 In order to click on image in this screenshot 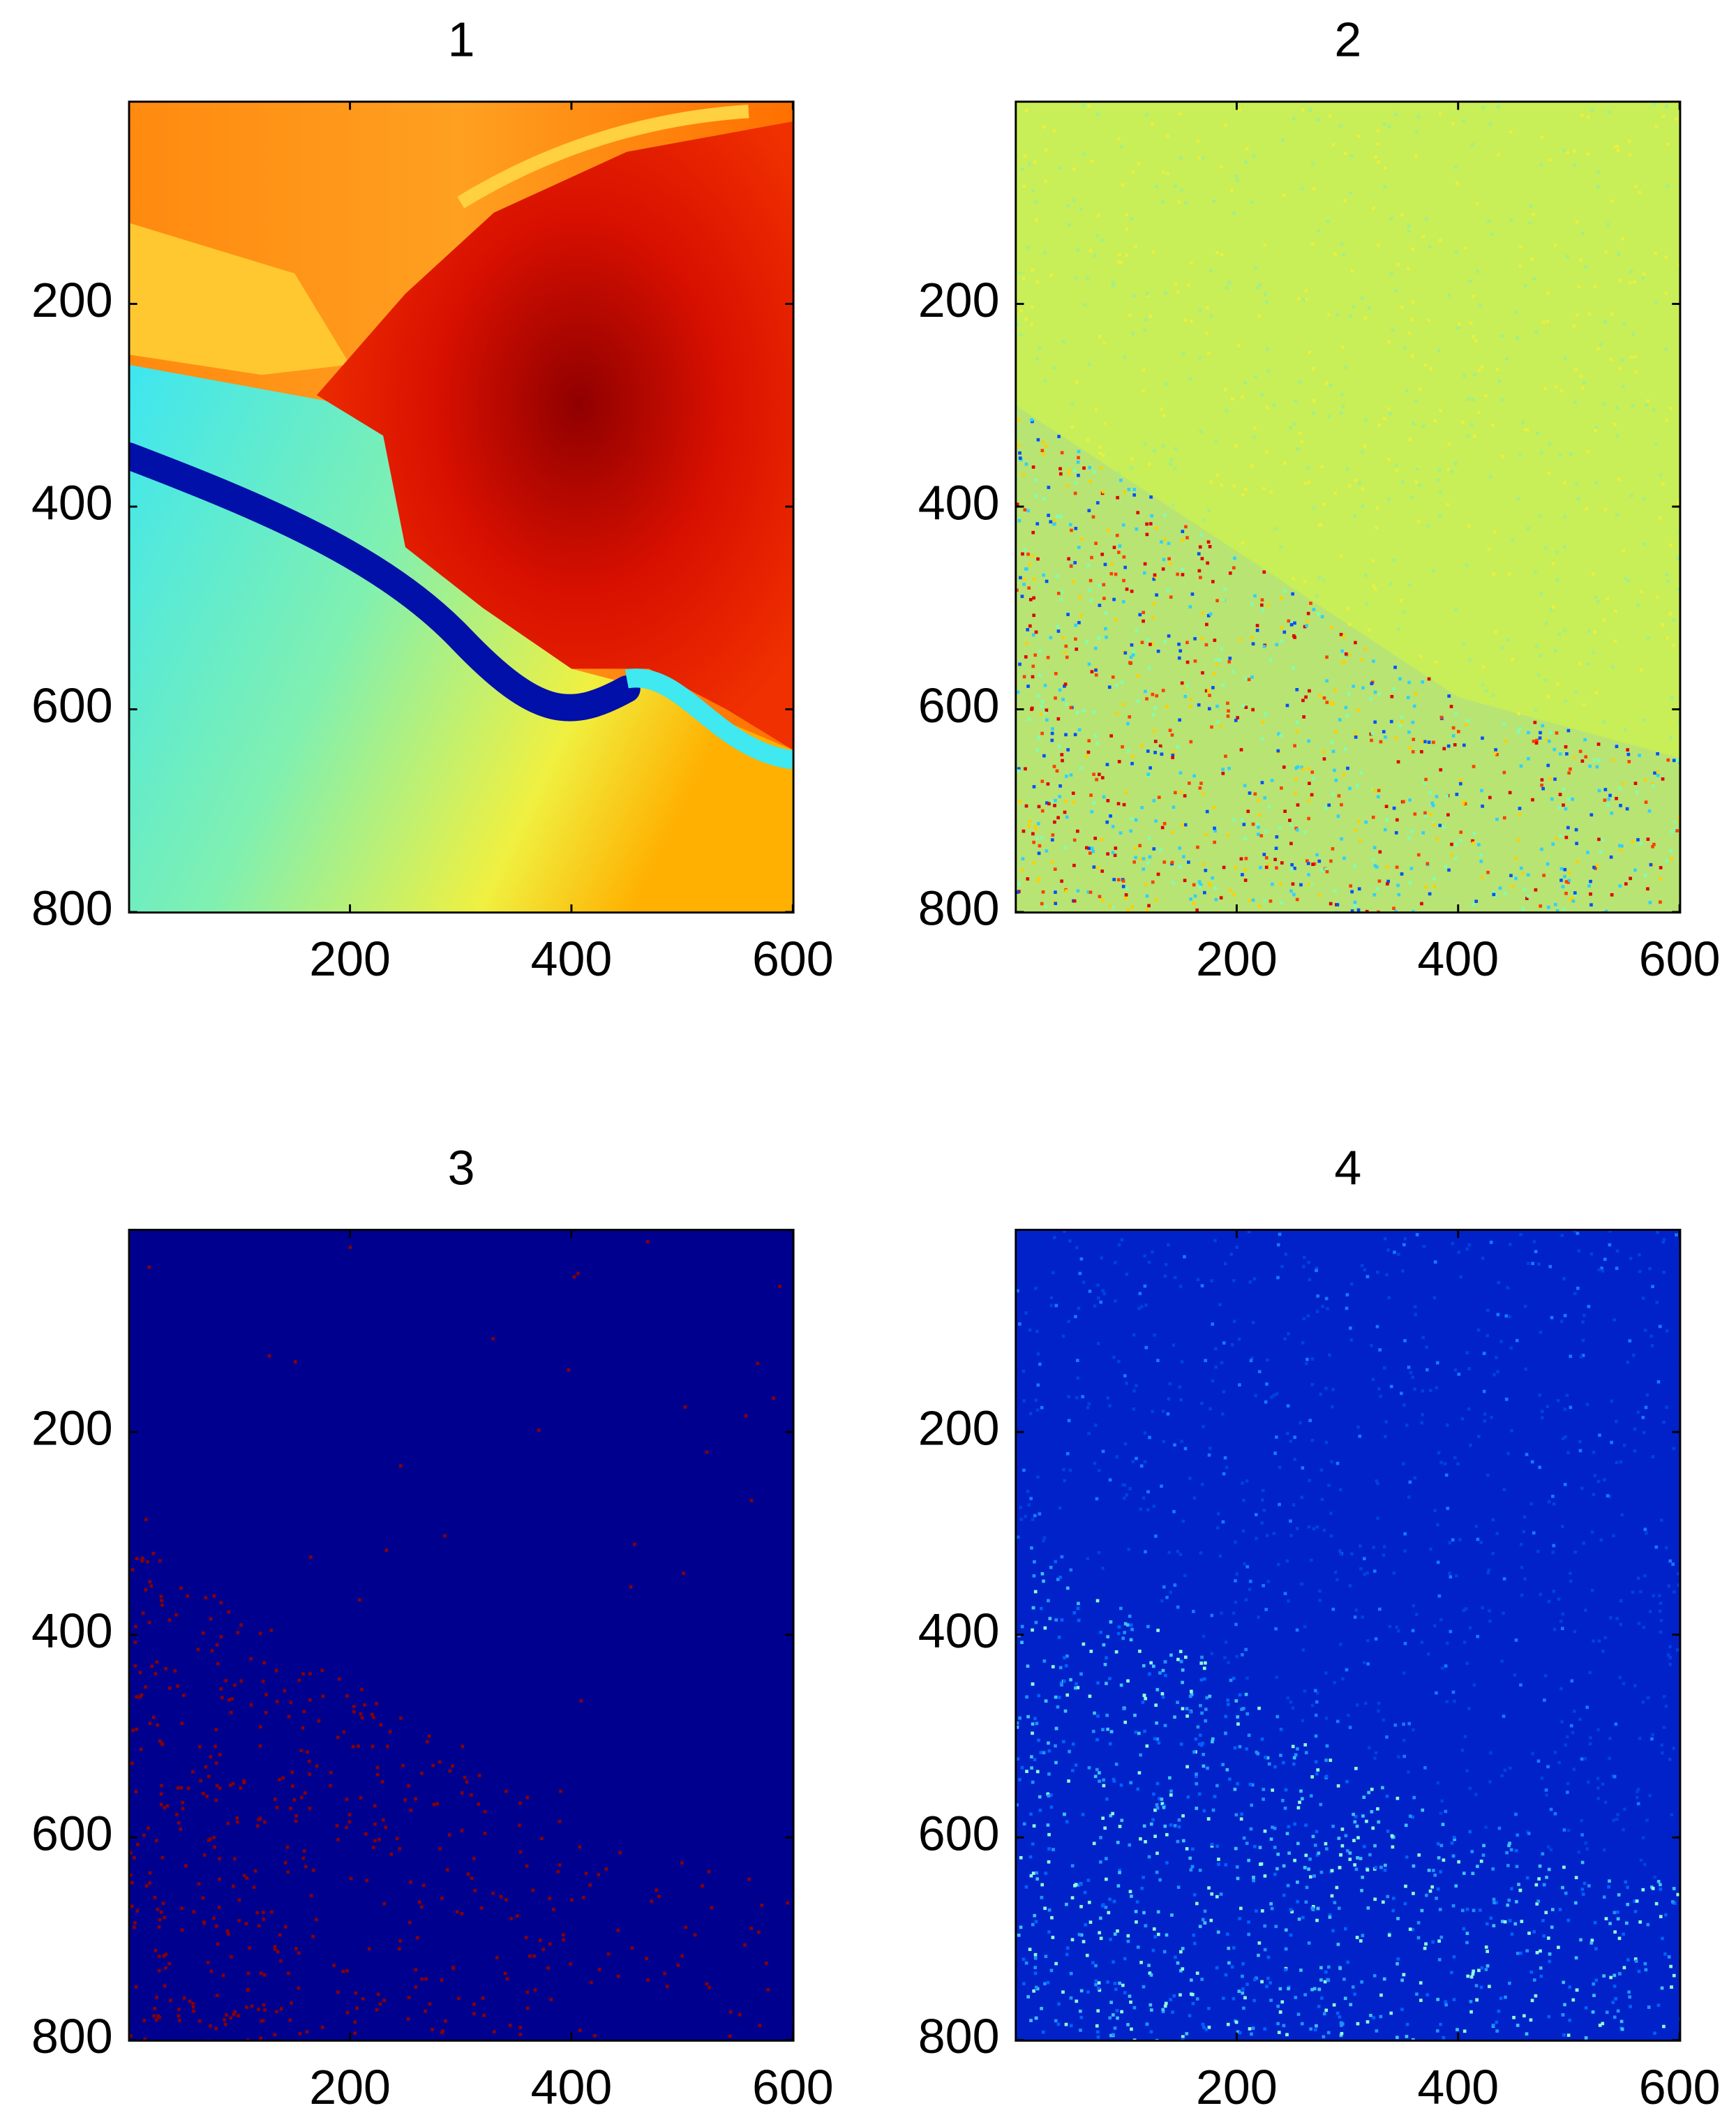, I will do `click(1347, 1635)`.